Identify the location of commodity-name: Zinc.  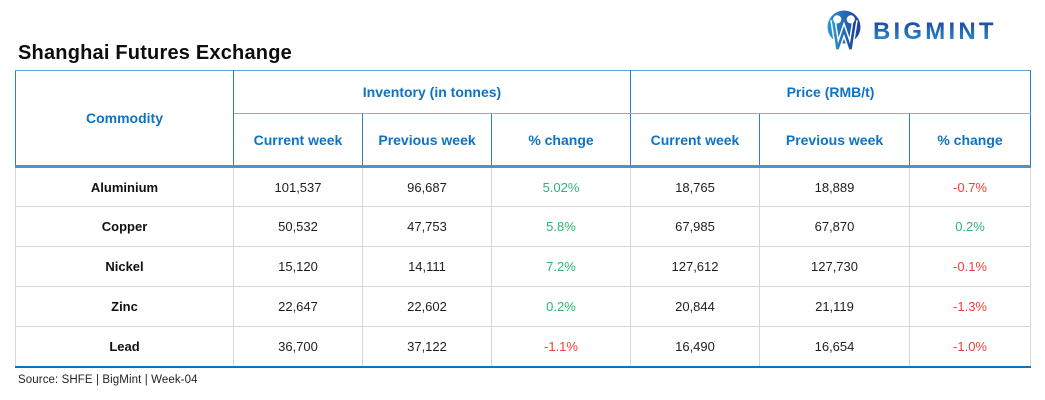
(124, 306).